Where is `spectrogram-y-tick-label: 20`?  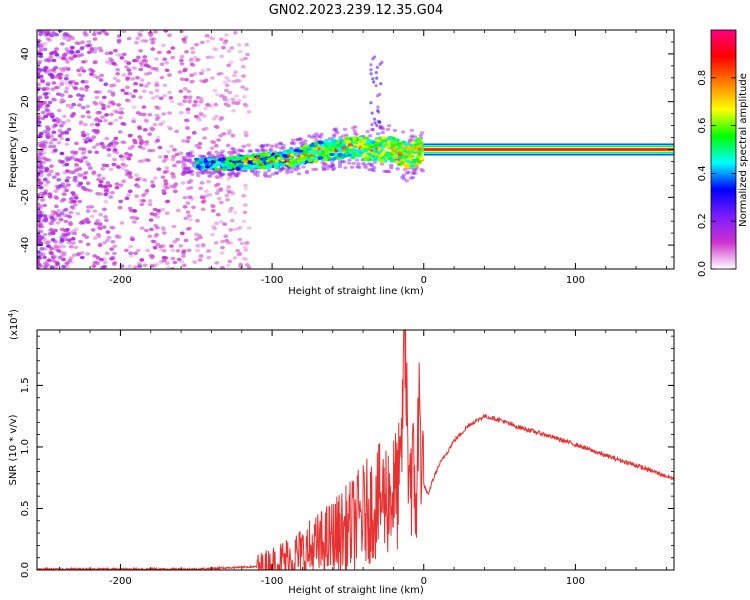
spectrogram-y-tick-label: 20 is located at coordinates (25, 101).